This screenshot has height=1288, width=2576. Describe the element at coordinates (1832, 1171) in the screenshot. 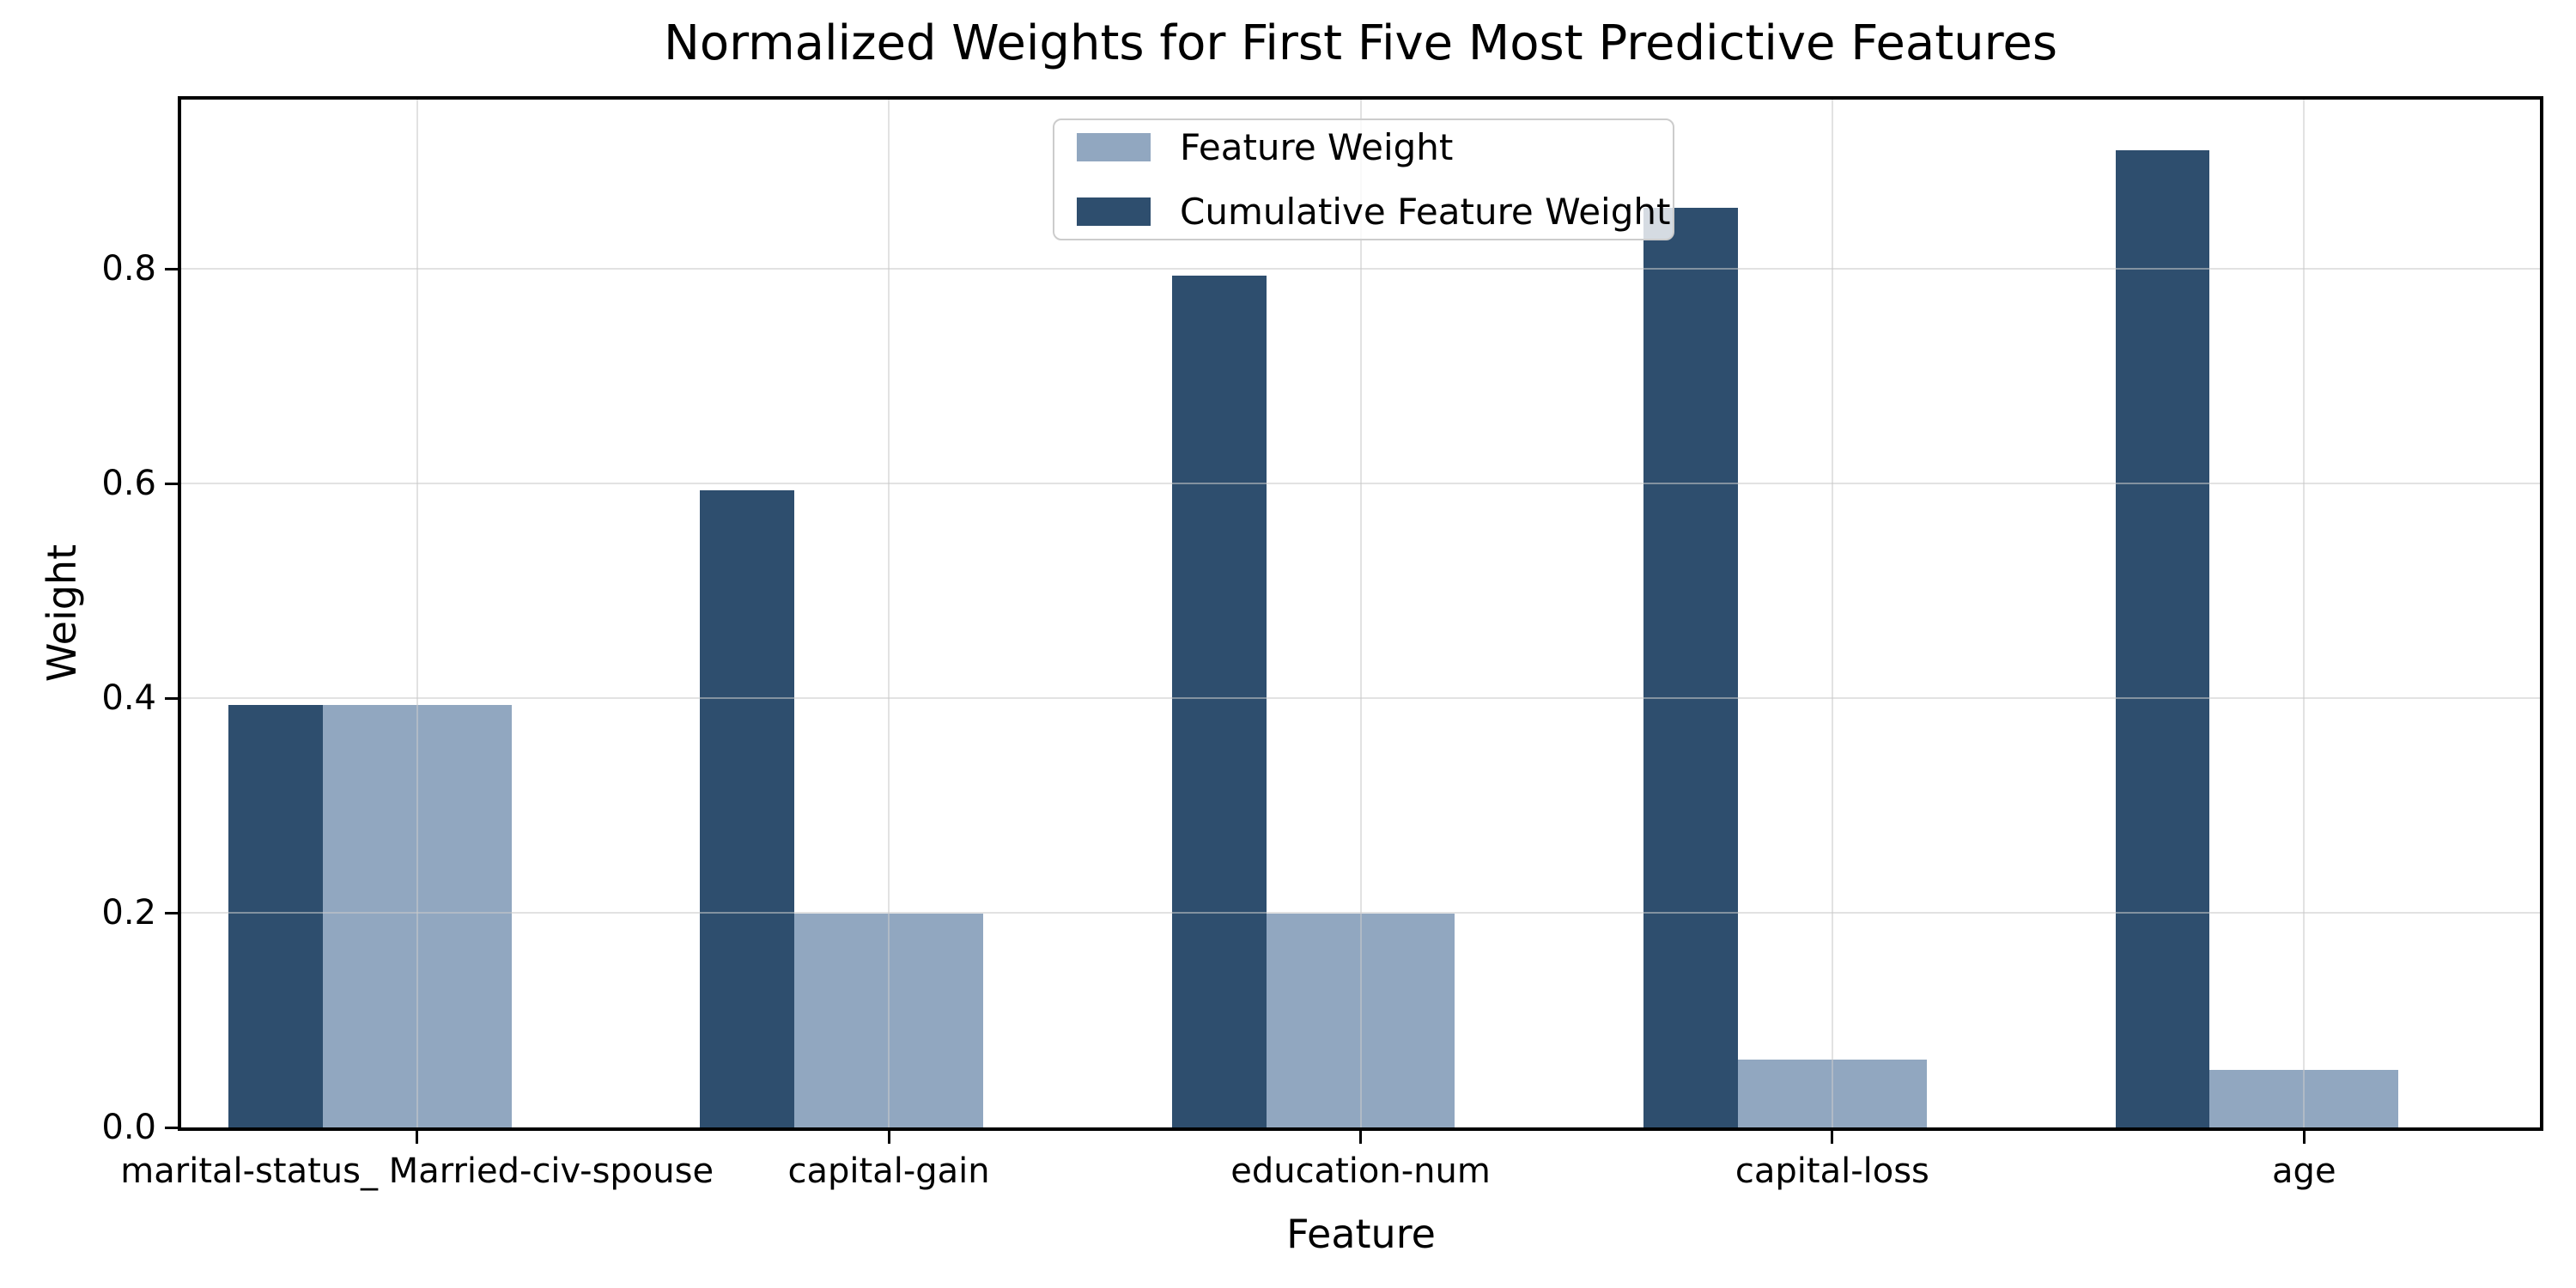

I see `x-tick-label: capital-loss` at that location.